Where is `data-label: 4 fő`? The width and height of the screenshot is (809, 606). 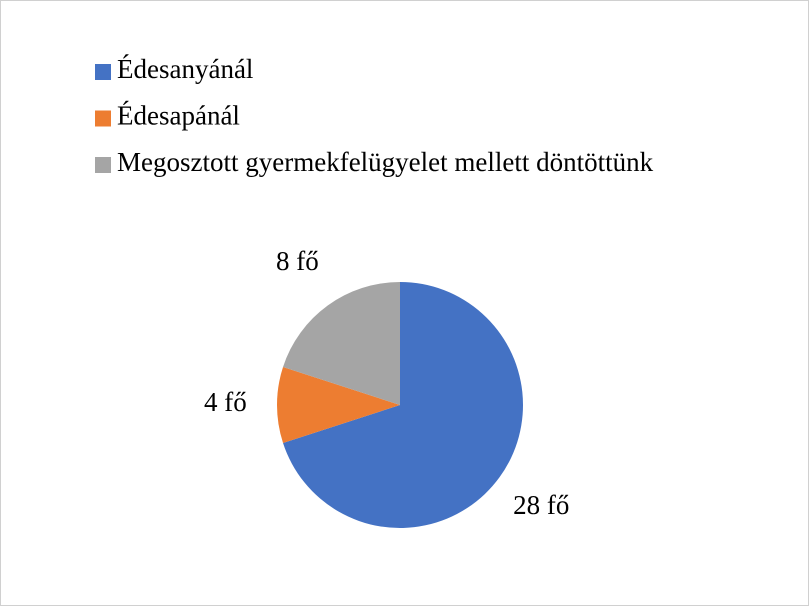 data-label: 4 fő is located at coordinates (225, 402).